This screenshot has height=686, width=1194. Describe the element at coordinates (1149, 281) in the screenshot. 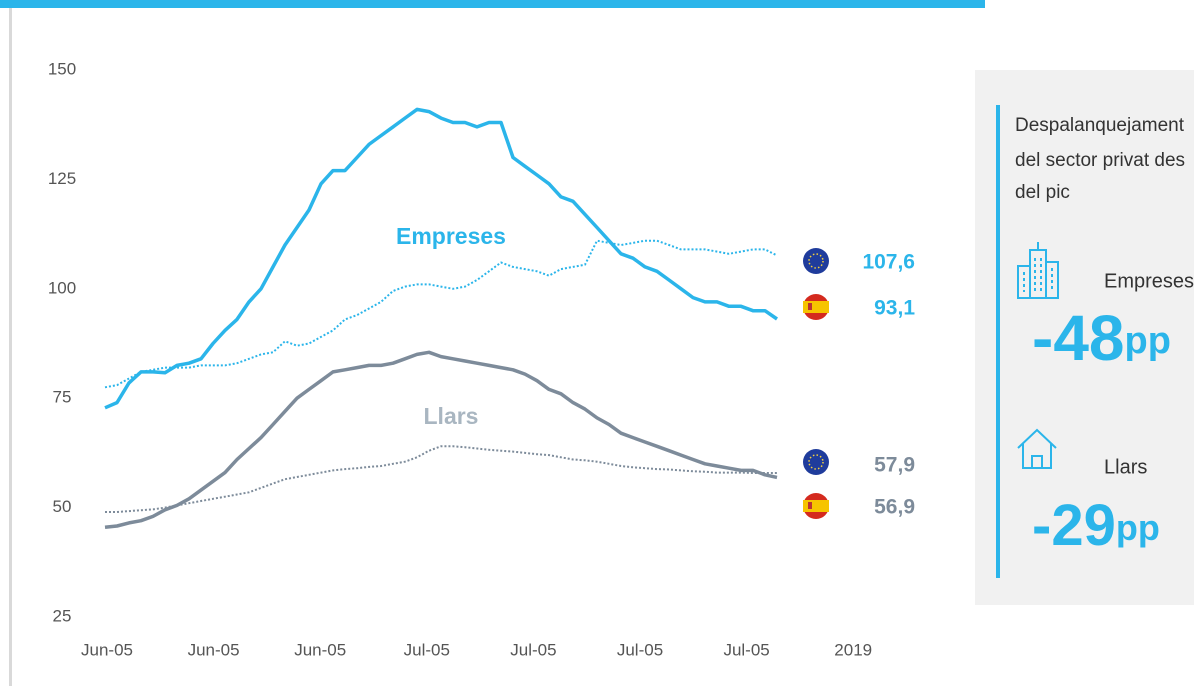

I see `item-label: Empreses` at that location.